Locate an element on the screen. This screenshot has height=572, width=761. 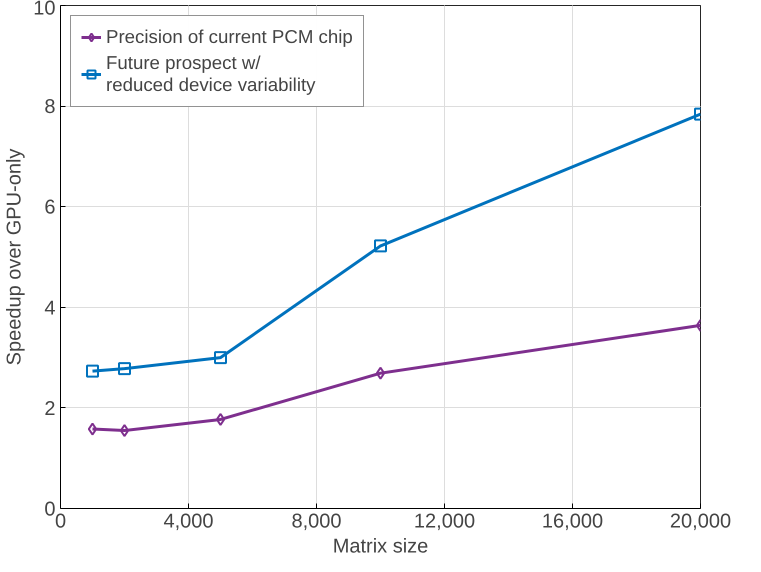
y-tick-label: 6 is located at coordinates (50, 207).